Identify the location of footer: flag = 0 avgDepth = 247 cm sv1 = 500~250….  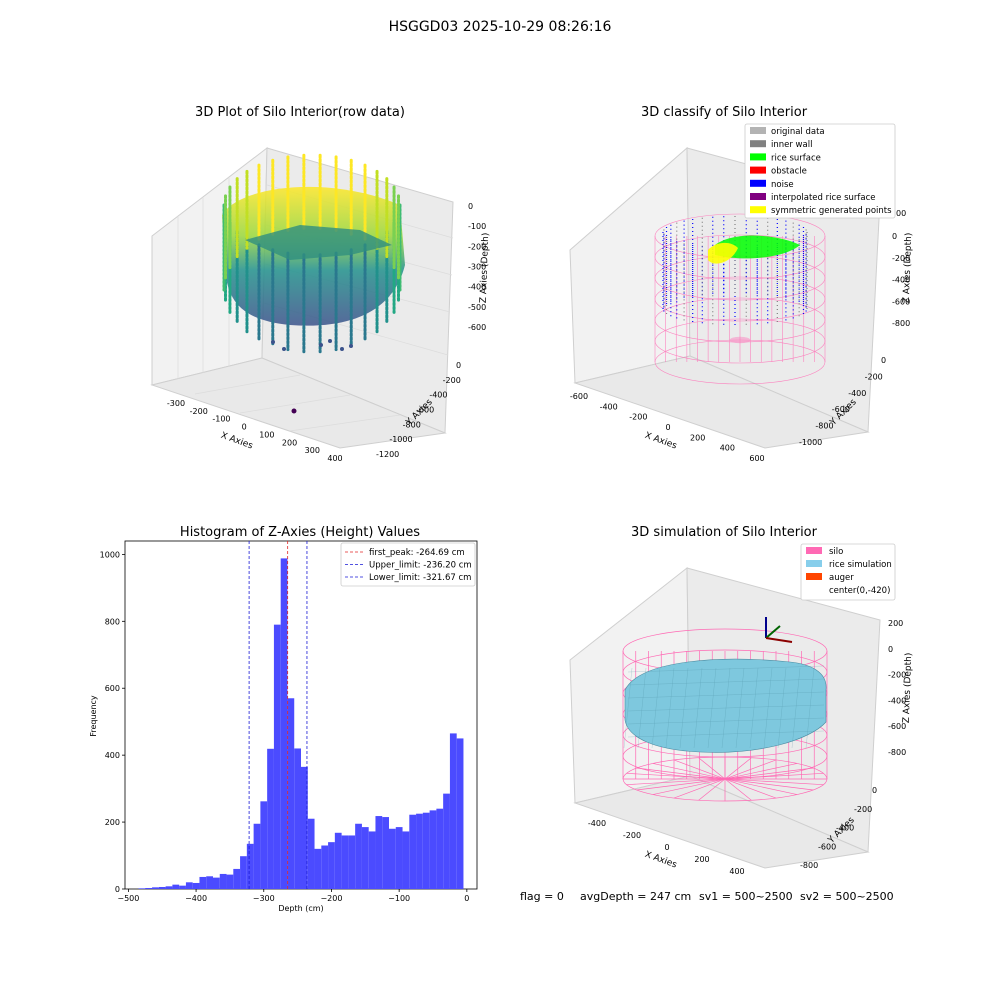
(707, 896).